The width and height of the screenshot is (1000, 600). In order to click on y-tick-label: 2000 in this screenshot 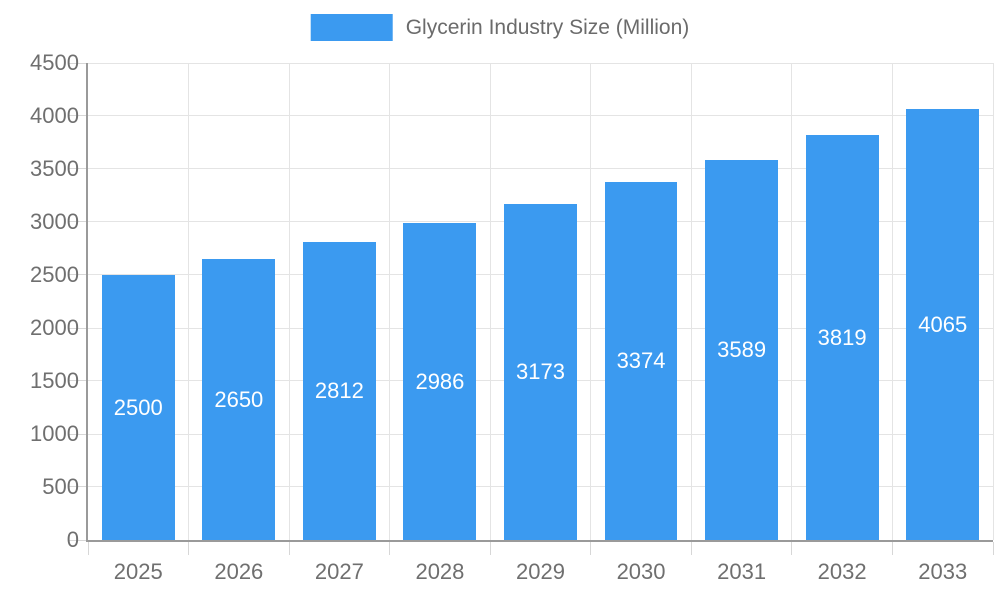, I will do `click(54, 327)`.